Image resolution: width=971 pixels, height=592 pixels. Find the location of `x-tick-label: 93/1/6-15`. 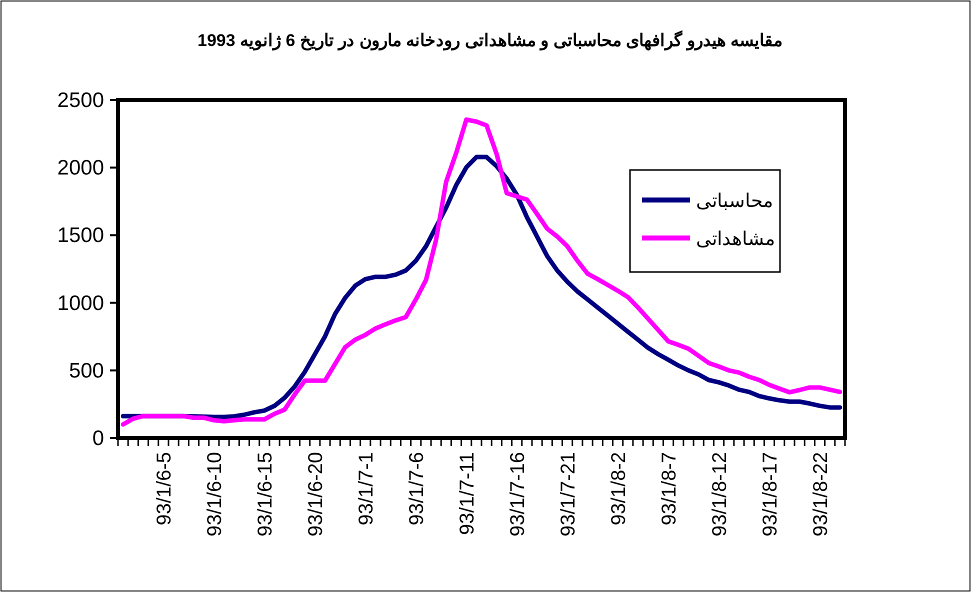

x-tick-label: 93/1/6-15 is located at coordinates (265, 494).